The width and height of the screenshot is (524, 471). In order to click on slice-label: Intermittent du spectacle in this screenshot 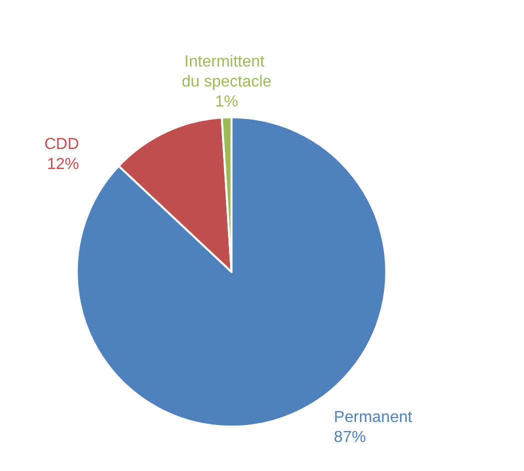, I will do `click(227, 72)`.